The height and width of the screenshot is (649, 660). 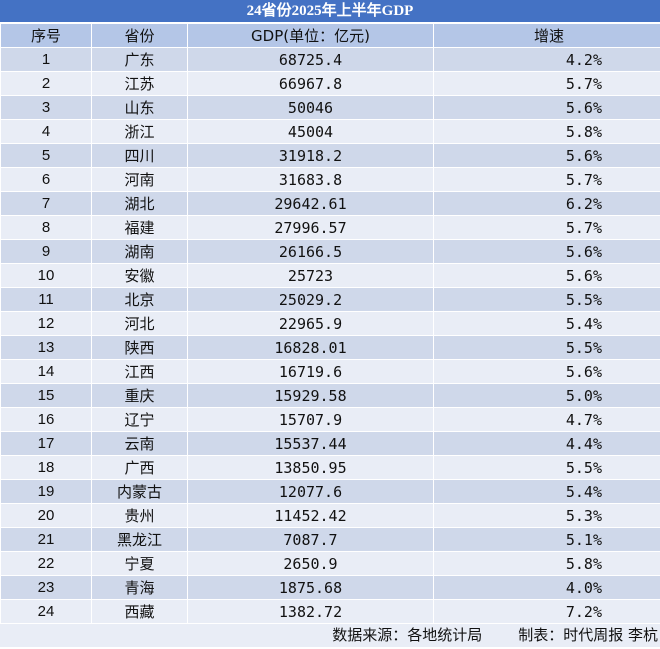 I want to click on table-row: 3 山东 50046 5.6%, so click(x=330, y=107).